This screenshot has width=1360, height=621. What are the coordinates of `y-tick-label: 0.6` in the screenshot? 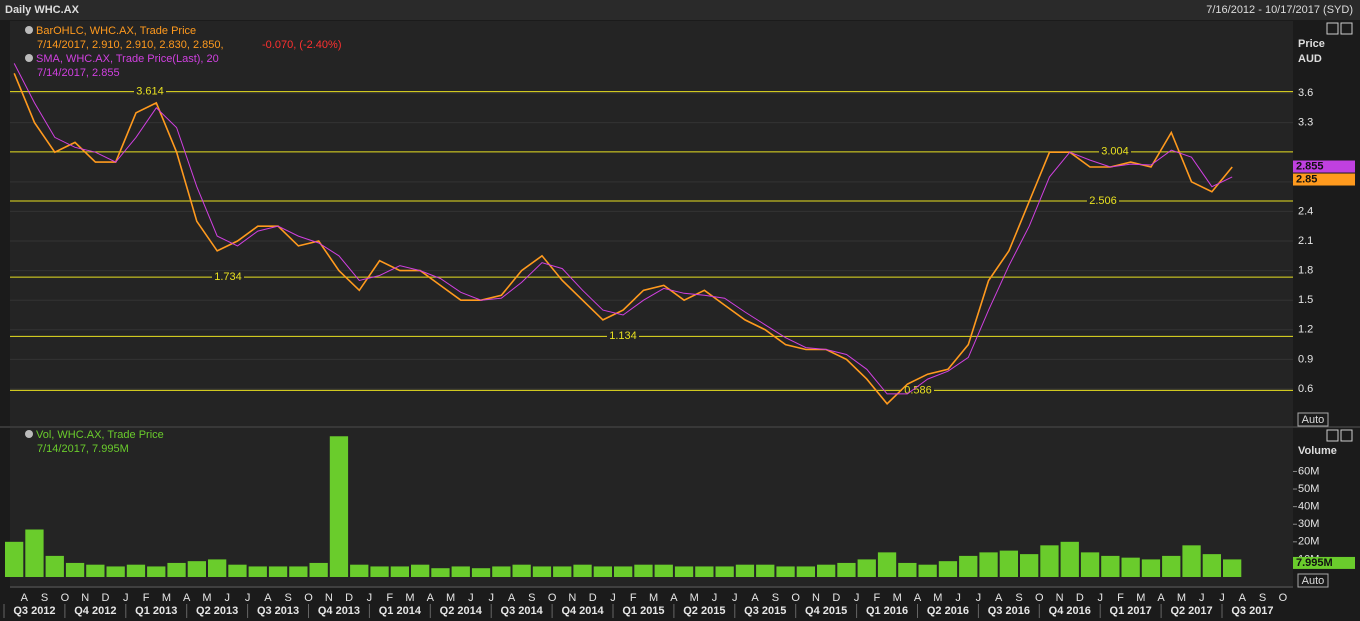 It's located at (1305, 389).